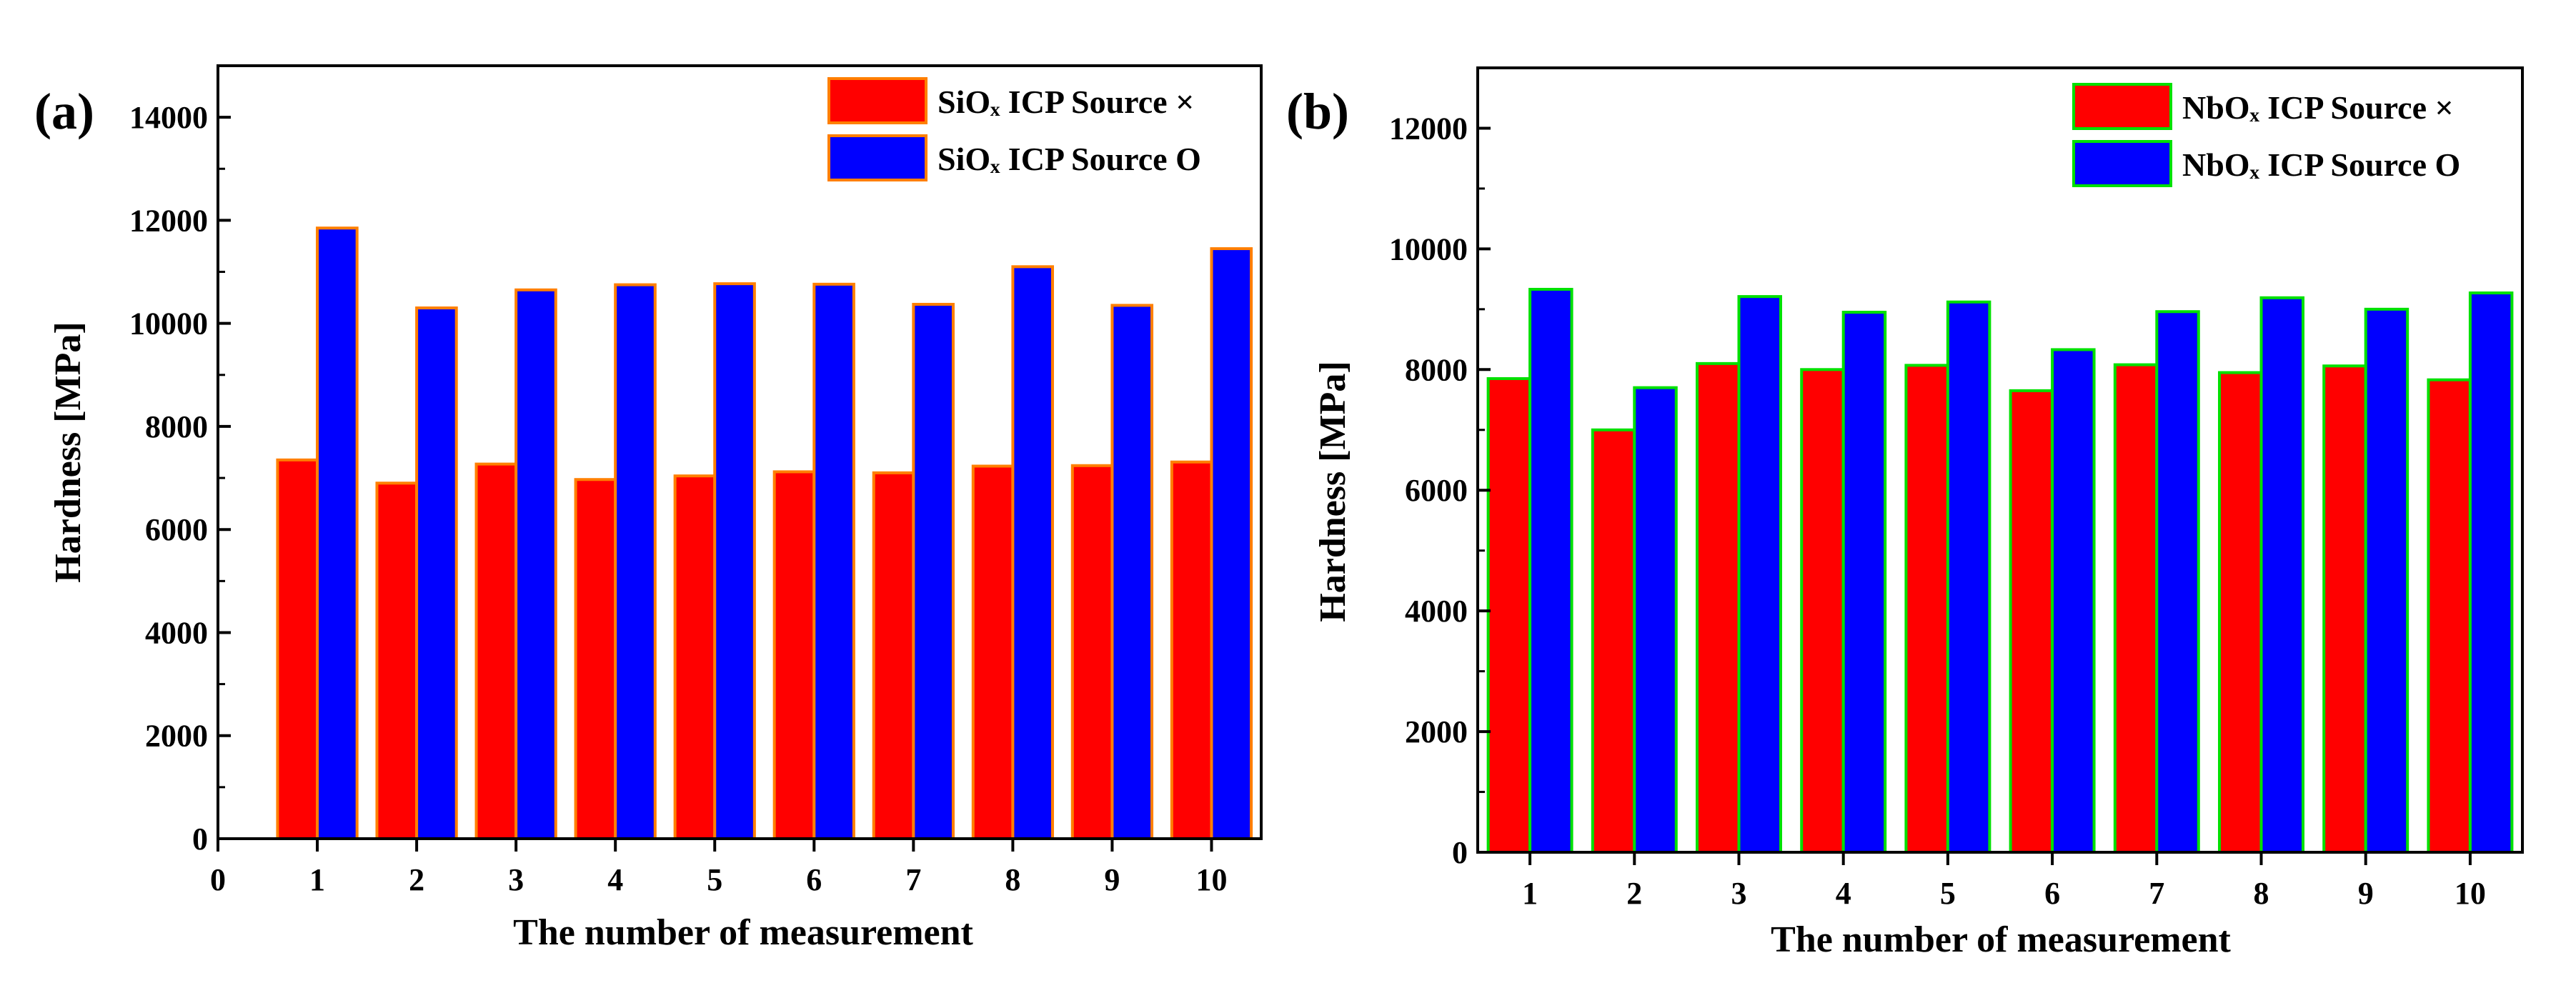 The height and width of the screenshot is (998, 2576). What do you see at coordinates (2001, 939) in the screenshot?
I see `panel-b-x-axis-title: The number of measurement` at bounding box center [2001, 939].